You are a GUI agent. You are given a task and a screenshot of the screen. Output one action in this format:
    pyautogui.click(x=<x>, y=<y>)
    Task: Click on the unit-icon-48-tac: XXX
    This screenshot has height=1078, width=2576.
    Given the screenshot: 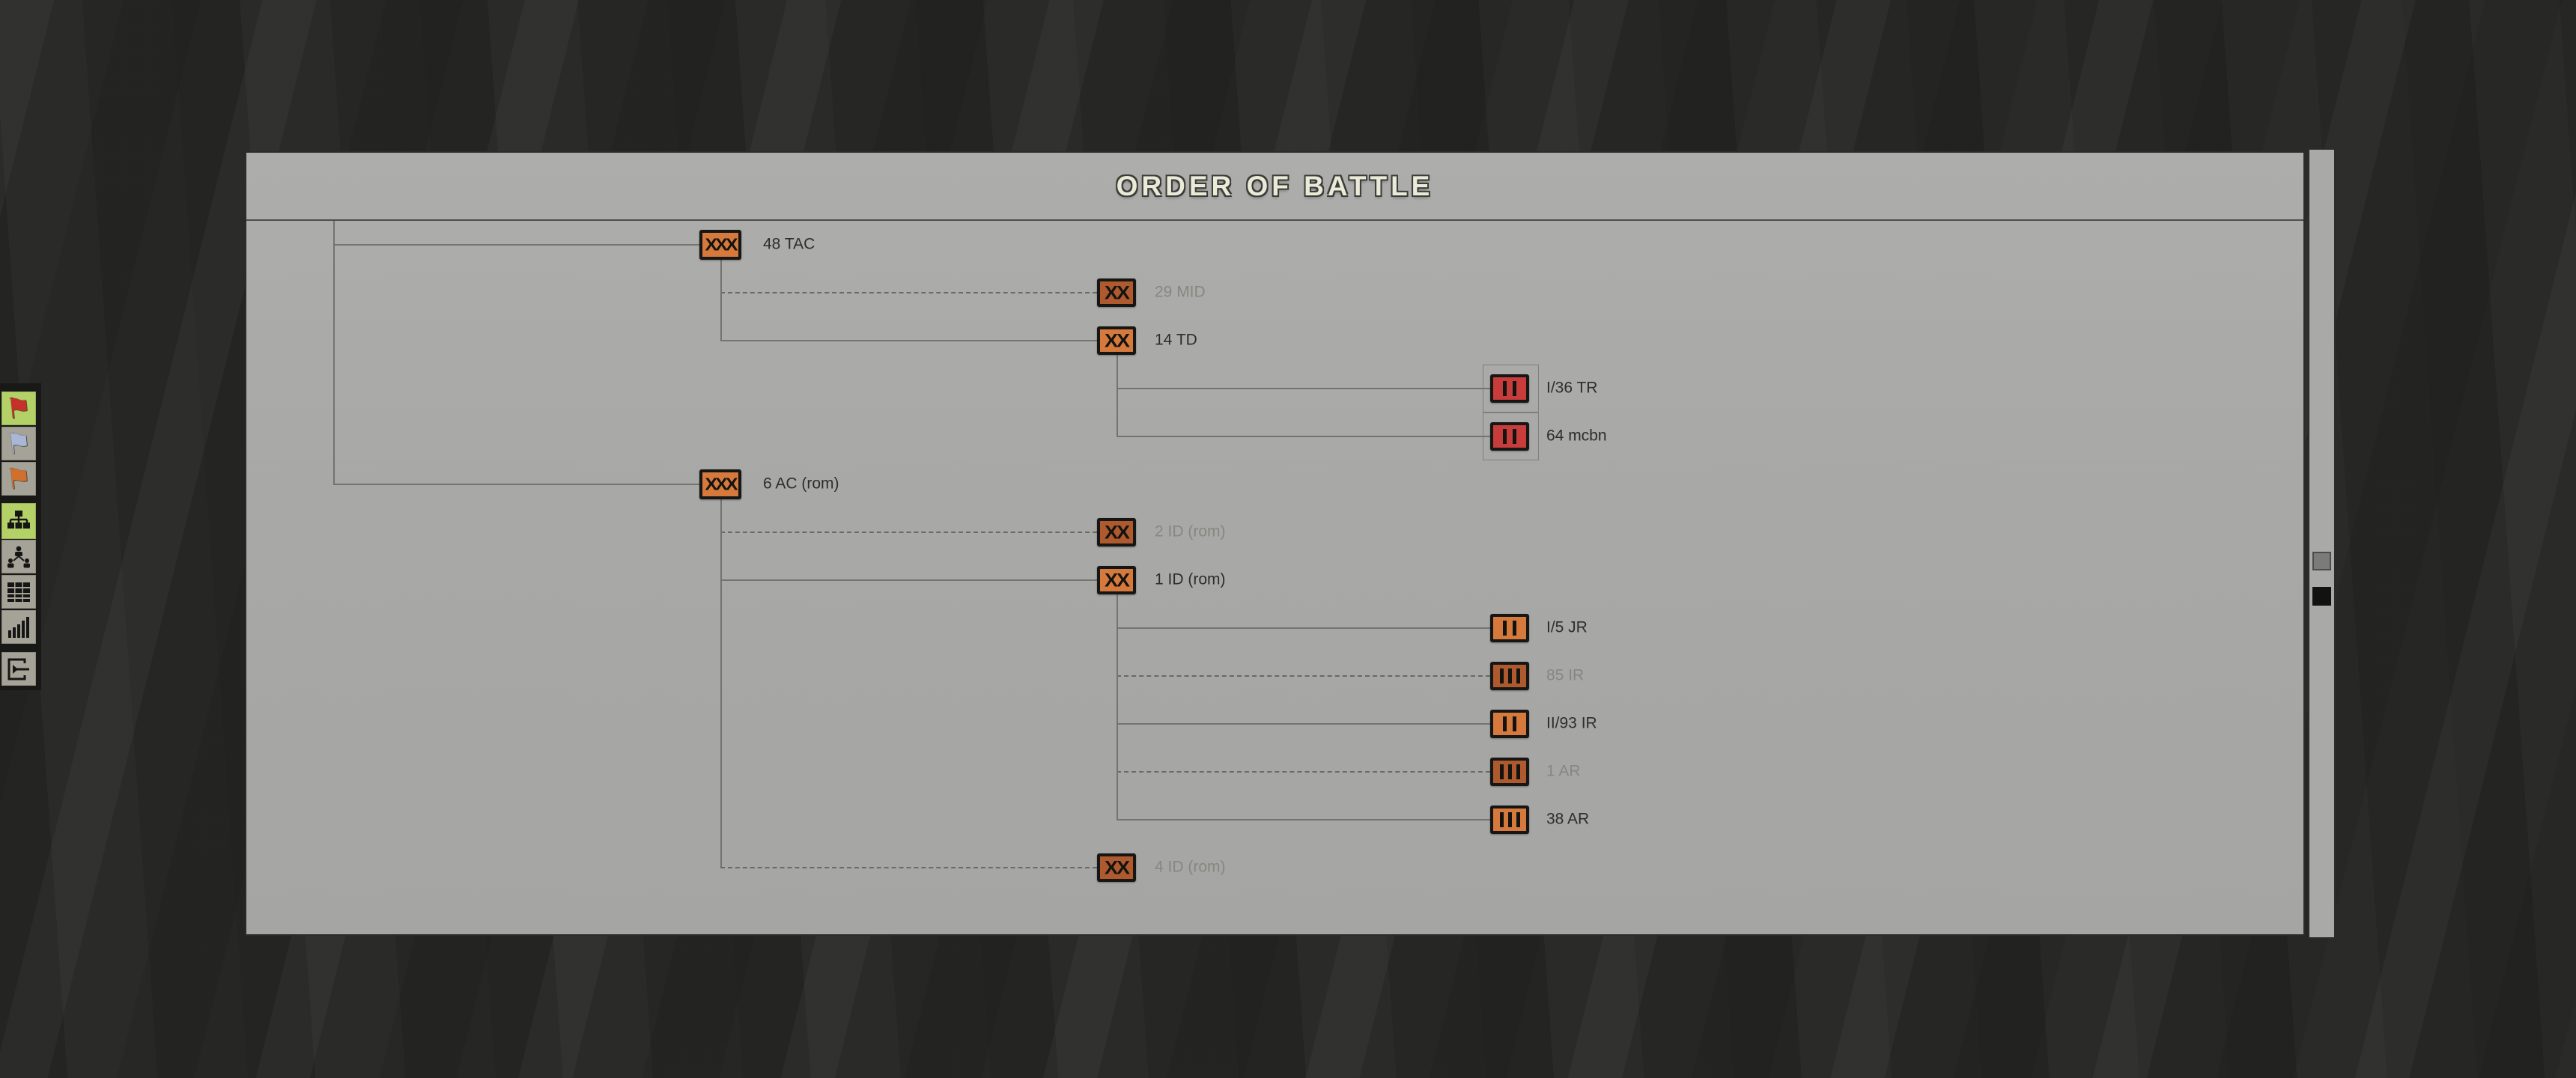 What is the action you would take?
    pyautogui.click(x=720, y=245)
    